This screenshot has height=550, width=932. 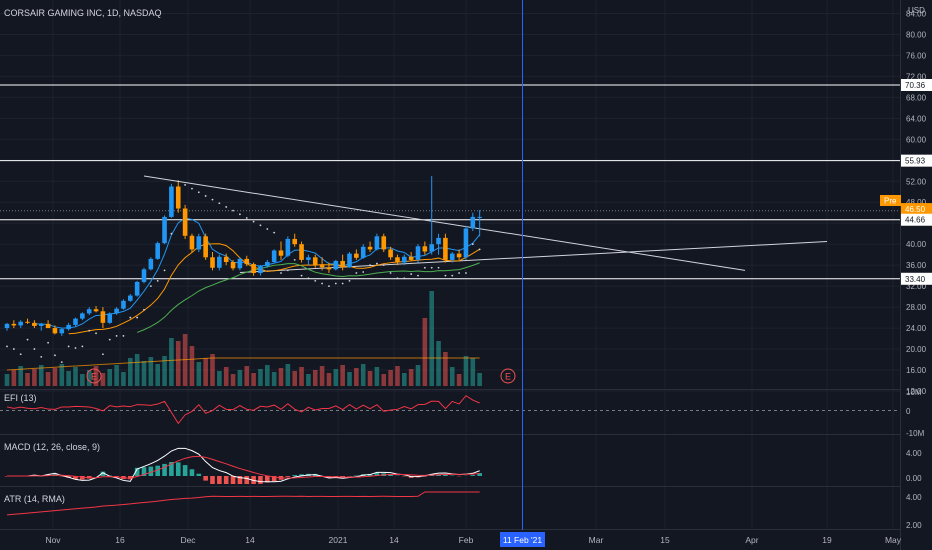 What do you see at coordinates (508, 376) in the screenshot?
I see `earnings-marker-2: E` at bounding box center [508, 376].